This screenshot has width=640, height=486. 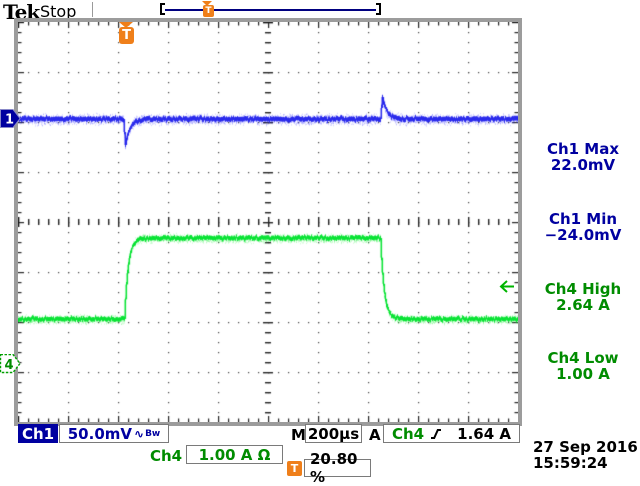 I want to click on timebase-label: M, so click(x=298, y=435).